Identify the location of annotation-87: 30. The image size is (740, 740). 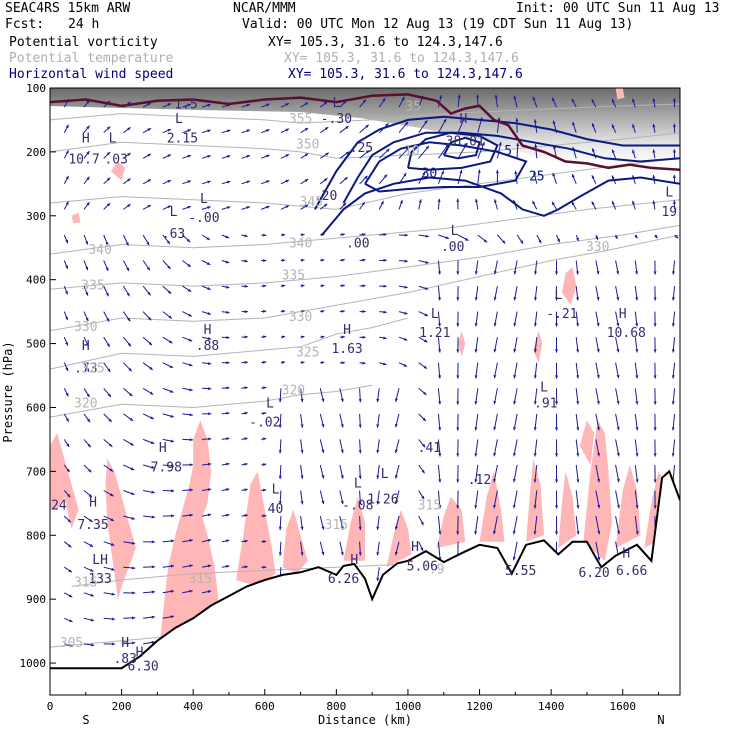
(430, 174).